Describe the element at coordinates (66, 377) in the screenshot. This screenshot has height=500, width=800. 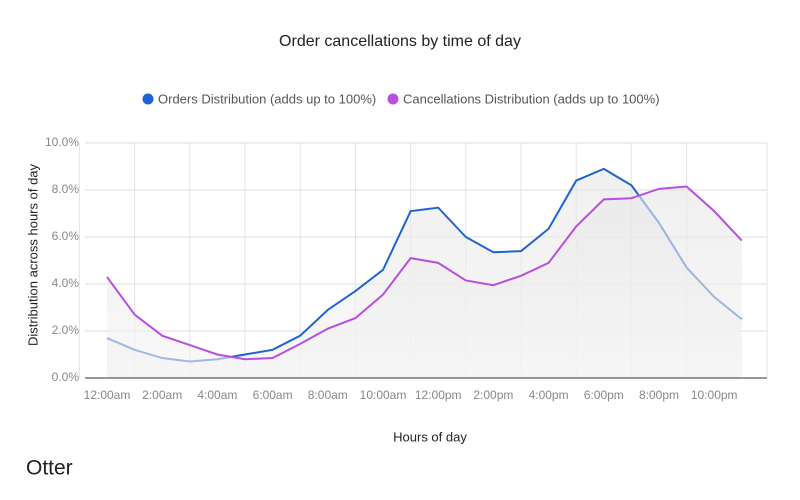
I see `y-tick-label: 0.0%` at that location.